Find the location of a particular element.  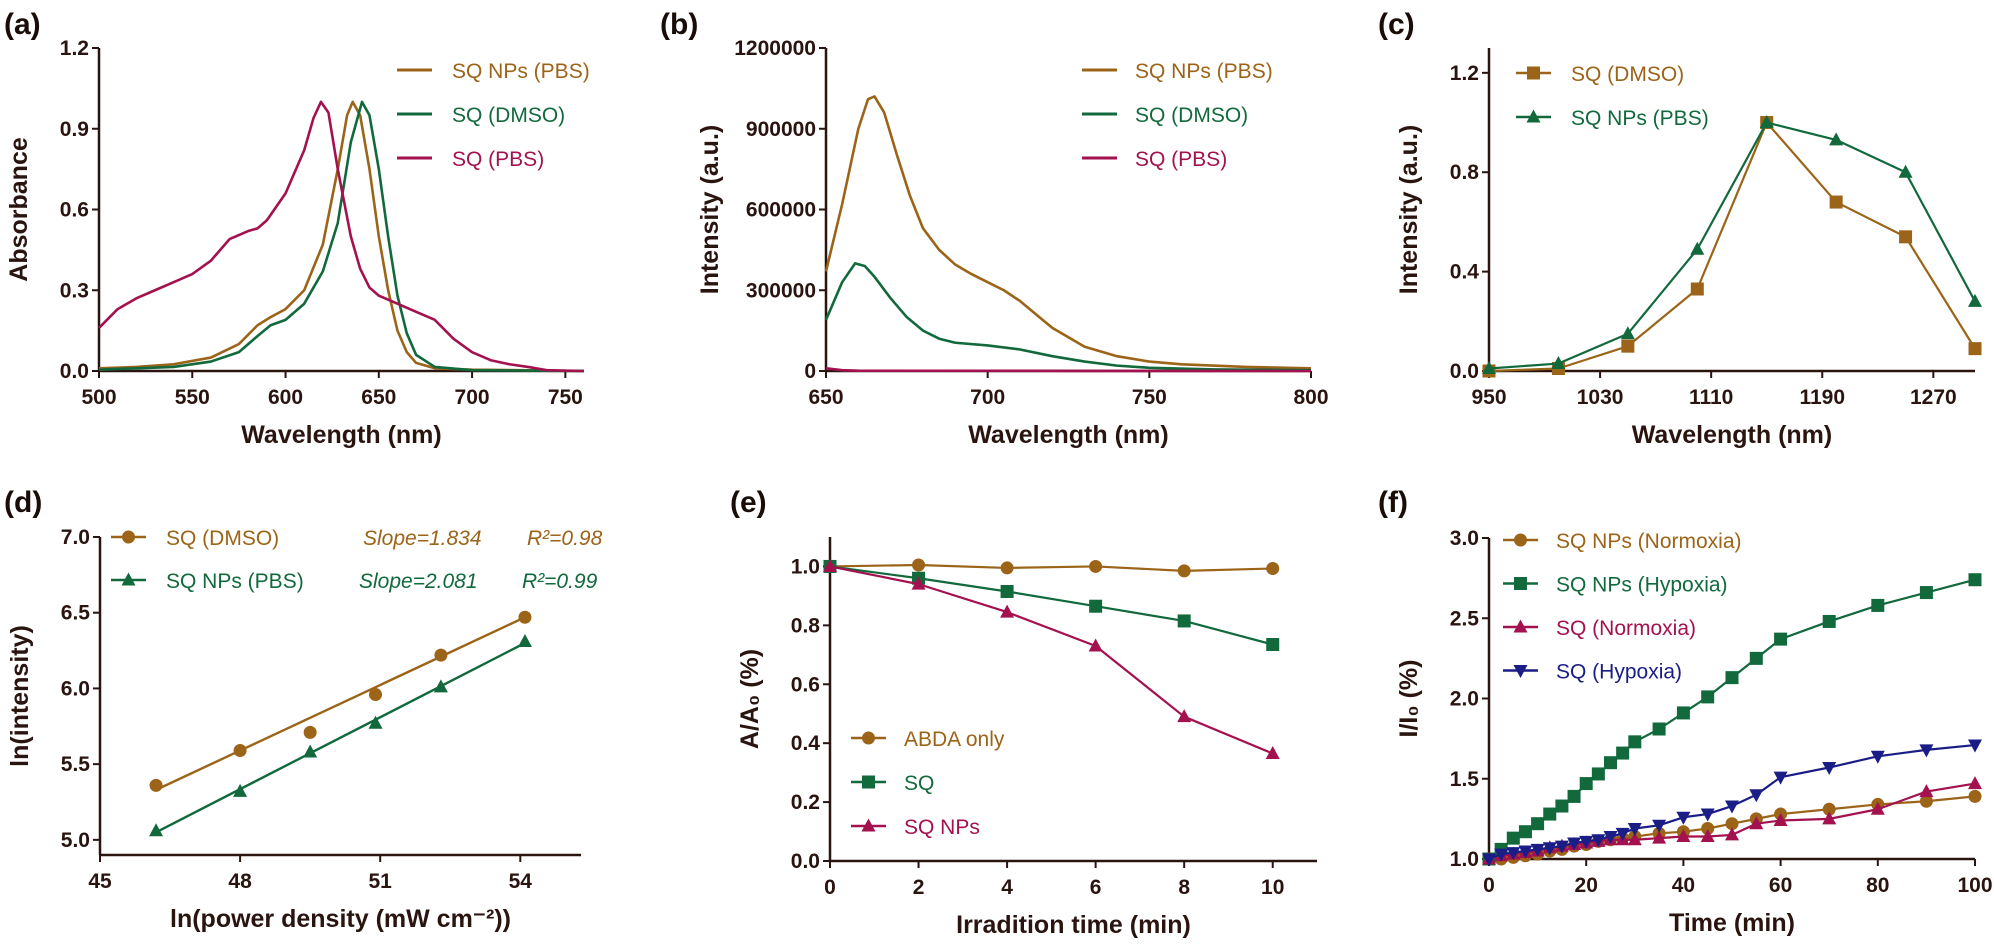

legend-label: SQ is located at coordinates (919, 783).